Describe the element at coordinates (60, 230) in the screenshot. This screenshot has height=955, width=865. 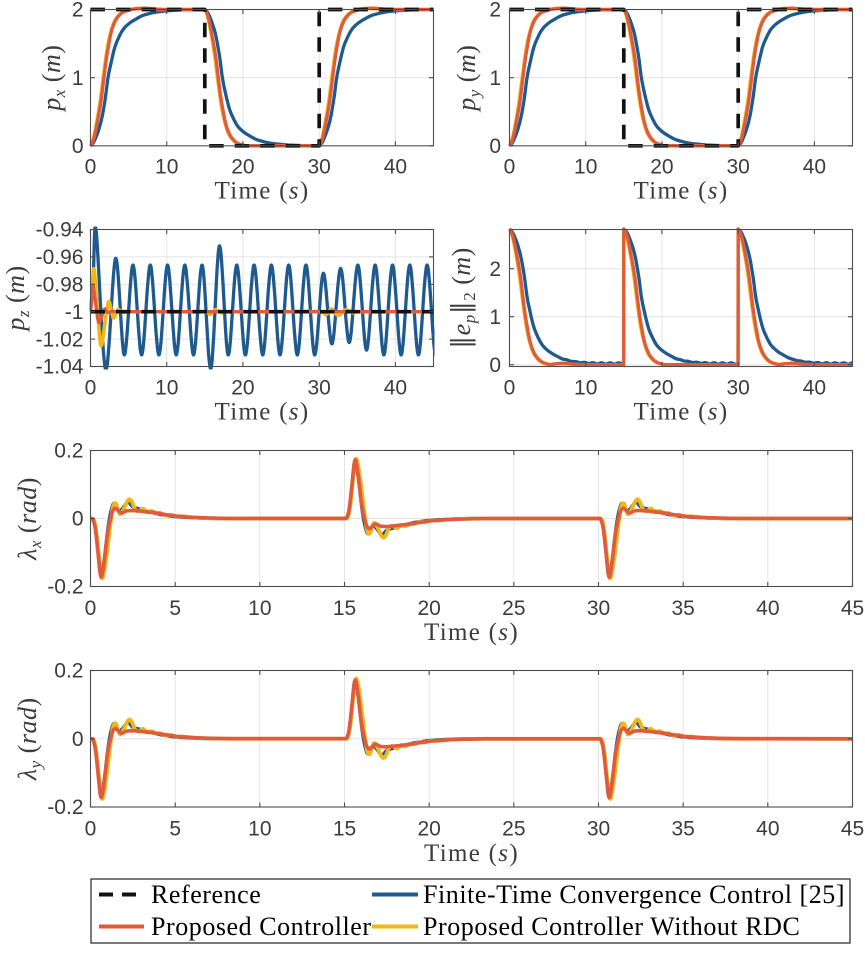
I see `svg-text: -0.94` at that location.